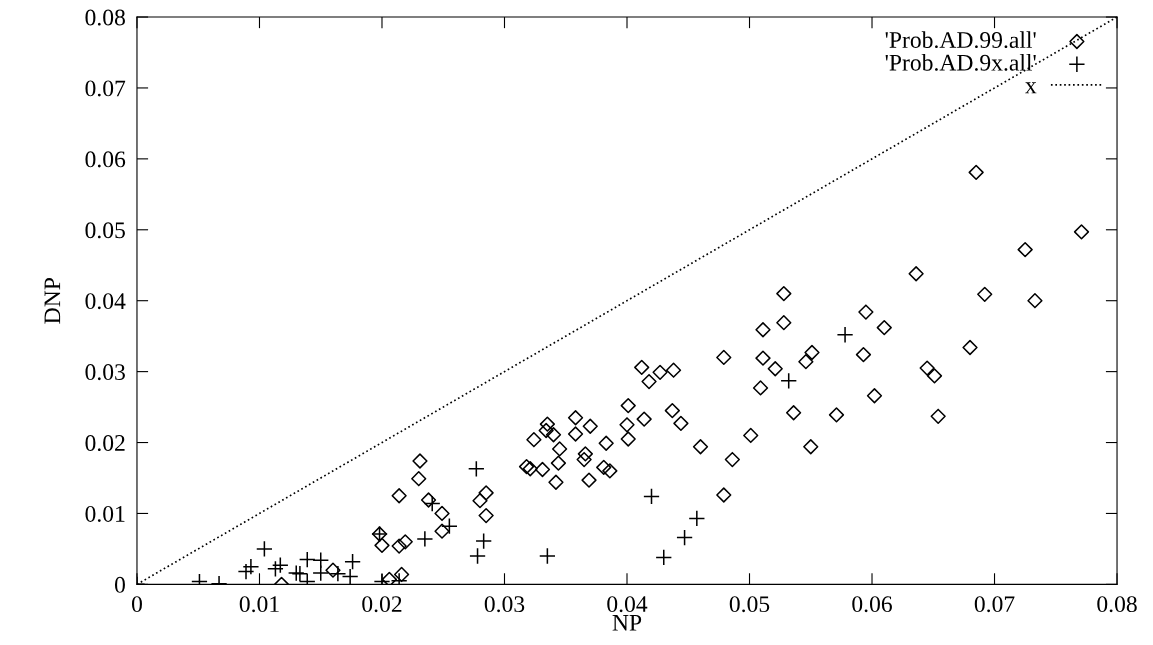 The width and height of the screenshot is (1153, 645). I want to click on y-tick-label: 0.04, so click(105, 301).